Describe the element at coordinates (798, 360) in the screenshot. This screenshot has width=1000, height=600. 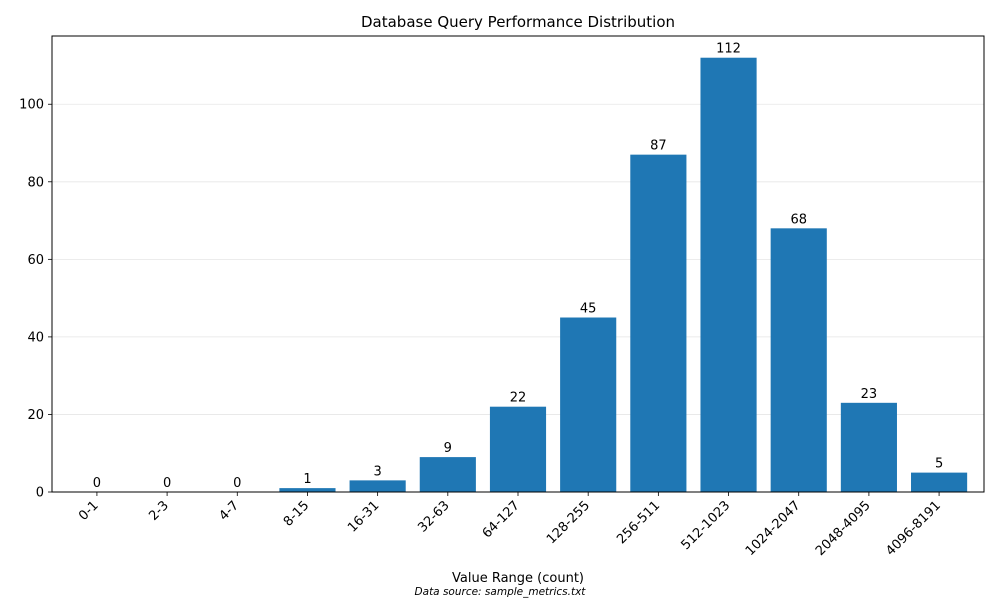
I see `bar-1024-2047` at that location.